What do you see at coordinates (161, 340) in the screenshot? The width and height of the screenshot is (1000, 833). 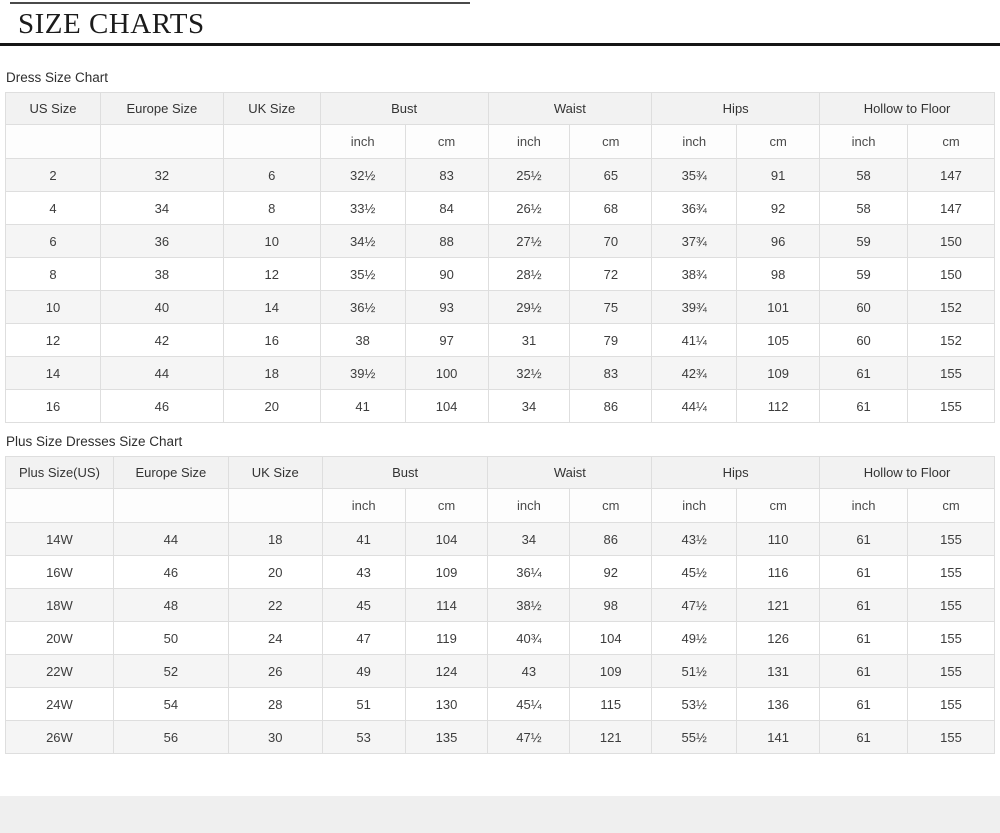 I see `table-cell: 42` at bounding box center [161, 340].